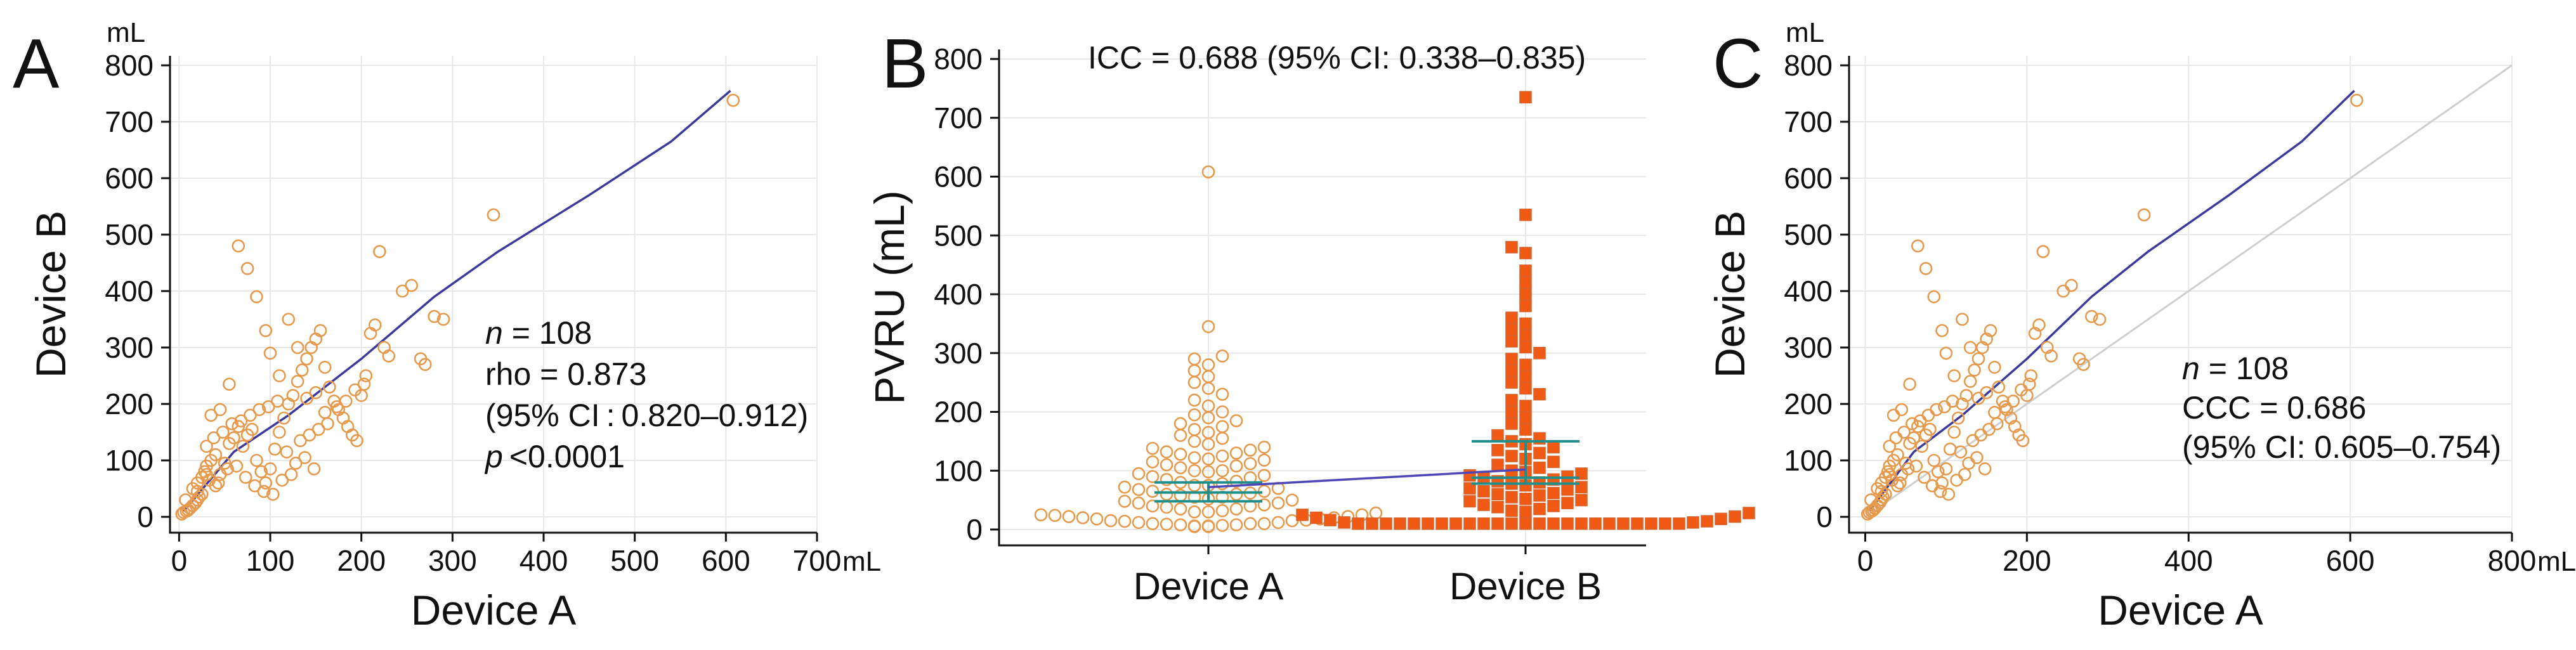 This screenshot has width=2576, height=650. What do you see at coordinates (566, 374) in the screenshot?
I see `rho-annotation: rho = 0.873` at bounding box center [566, 374].